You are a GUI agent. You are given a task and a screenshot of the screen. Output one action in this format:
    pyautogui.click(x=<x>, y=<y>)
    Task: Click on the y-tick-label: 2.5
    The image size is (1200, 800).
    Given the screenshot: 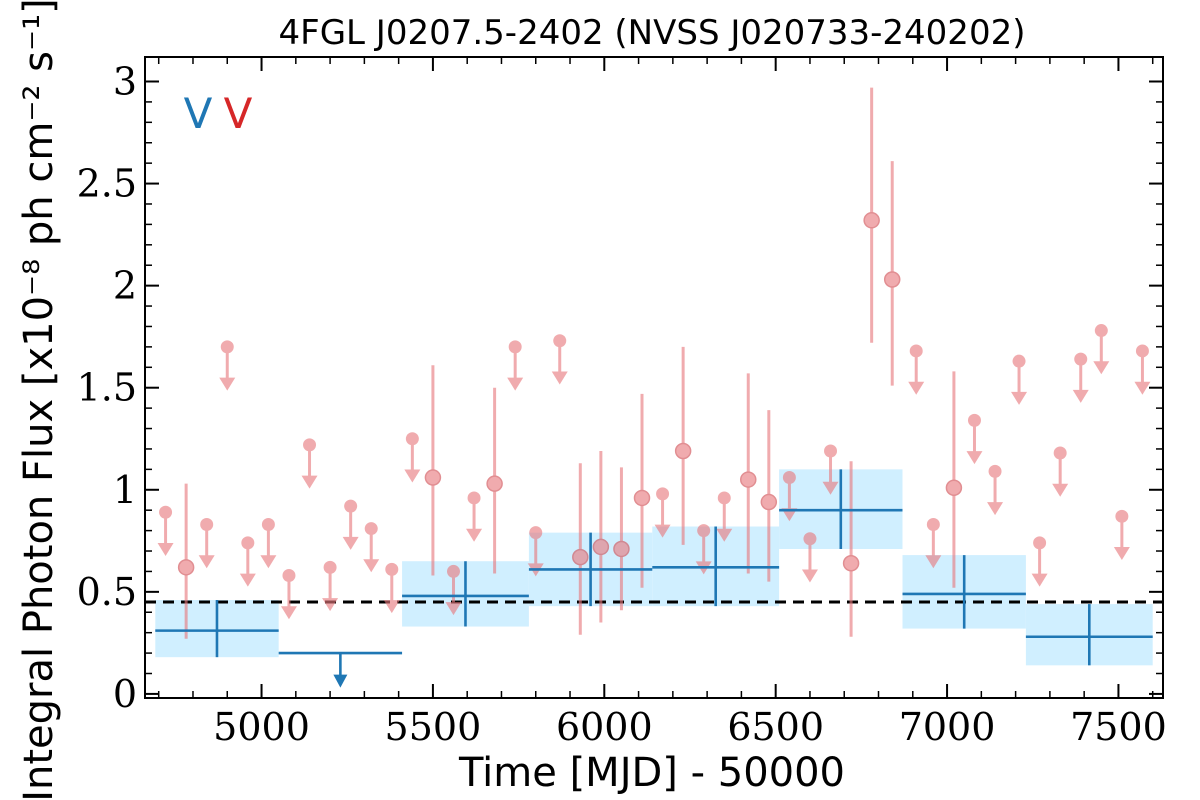 What is the action you would take?
    pyautogui.click(x=107, y=184)
    